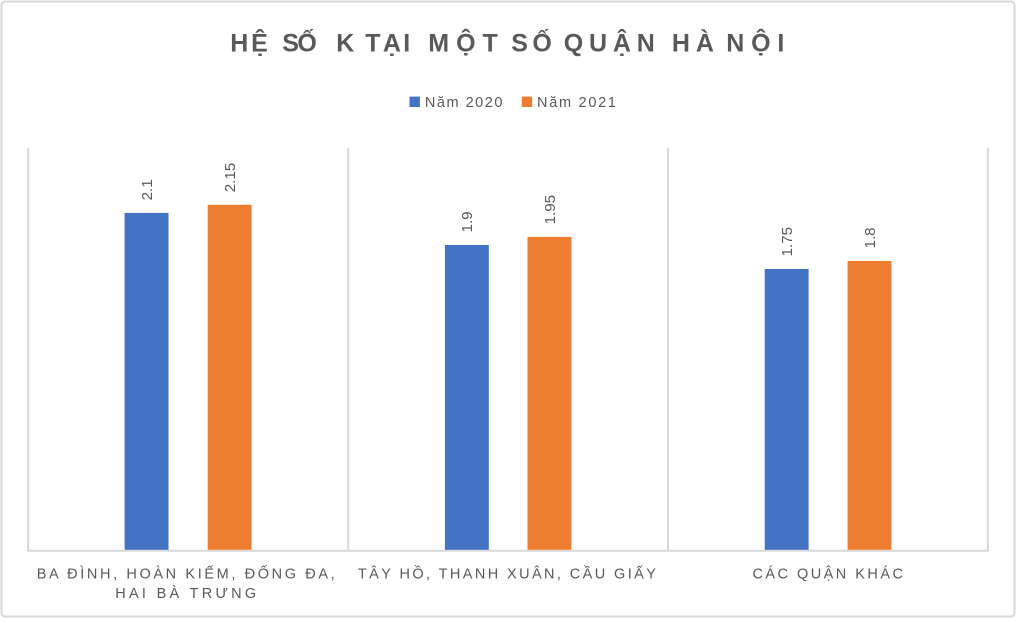  Describe the element at coordinates (387, 44) in the screenshot. I see `svg-text: TẠI` at that location.